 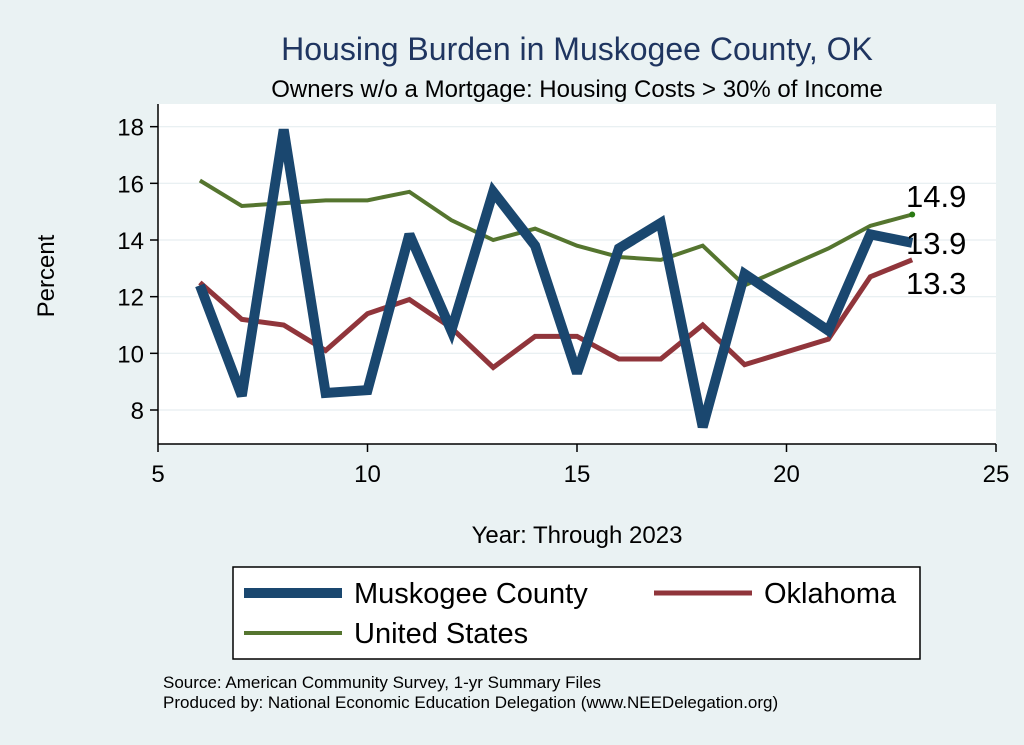 What do you see at coordinates (577, 49) in the screenshot?
I see `chart-title: Housing Burden in Muskogee County, OK` at bounding box center [577, 49].